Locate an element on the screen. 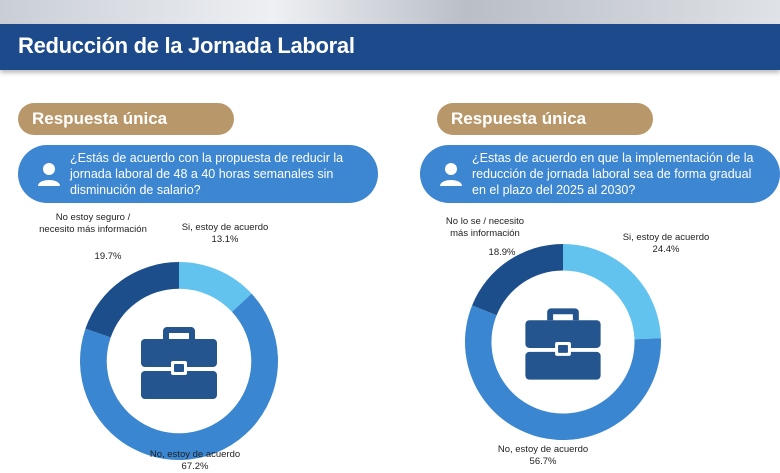 This screenshot has width=780, height=473. pct-unsure: 18.9% is located at coordinates (502, 252).